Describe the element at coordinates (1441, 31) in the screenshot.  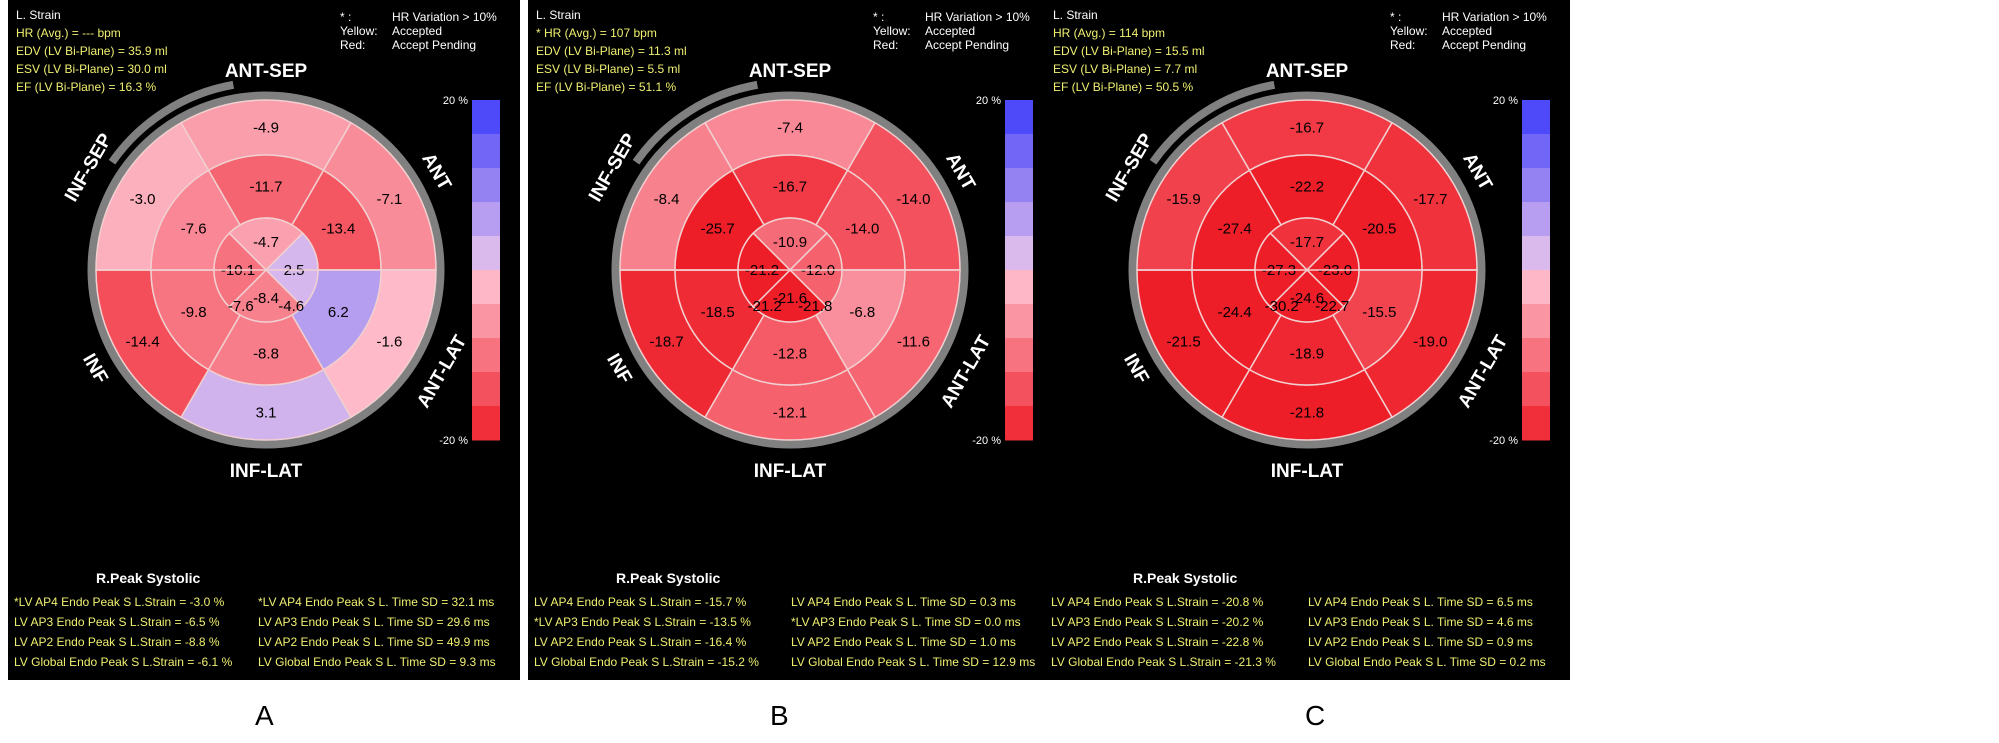
I see `legend-key-row: Yellow: Accepted` at that location.